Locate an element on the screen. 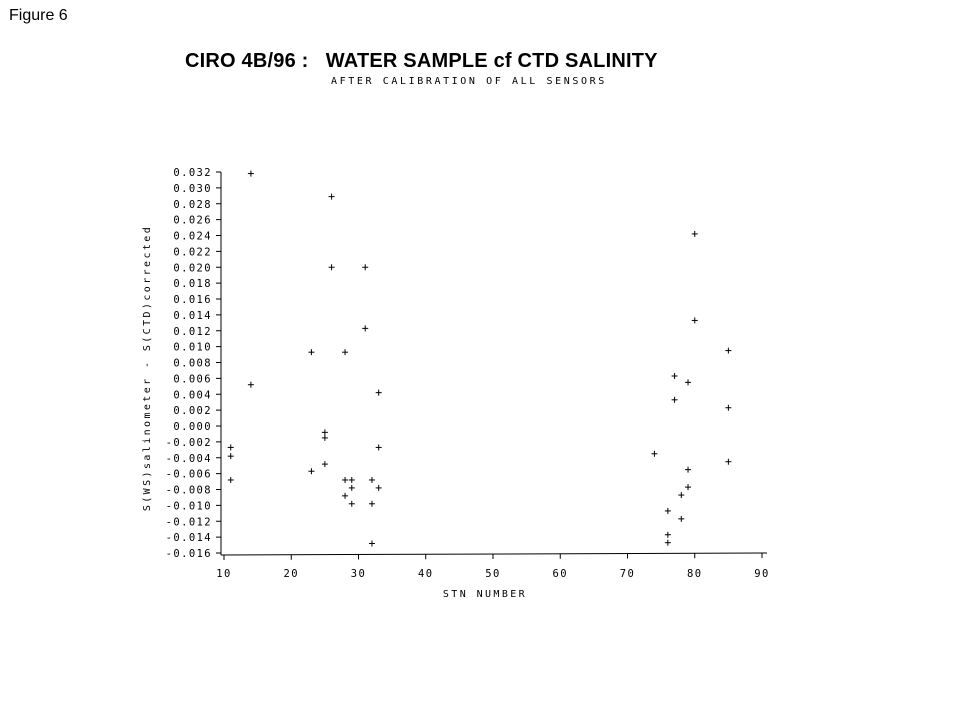 The width and height of the screenshot is (980, 711). y-tick-label: 0.022 is located at coordinates (192, 252).